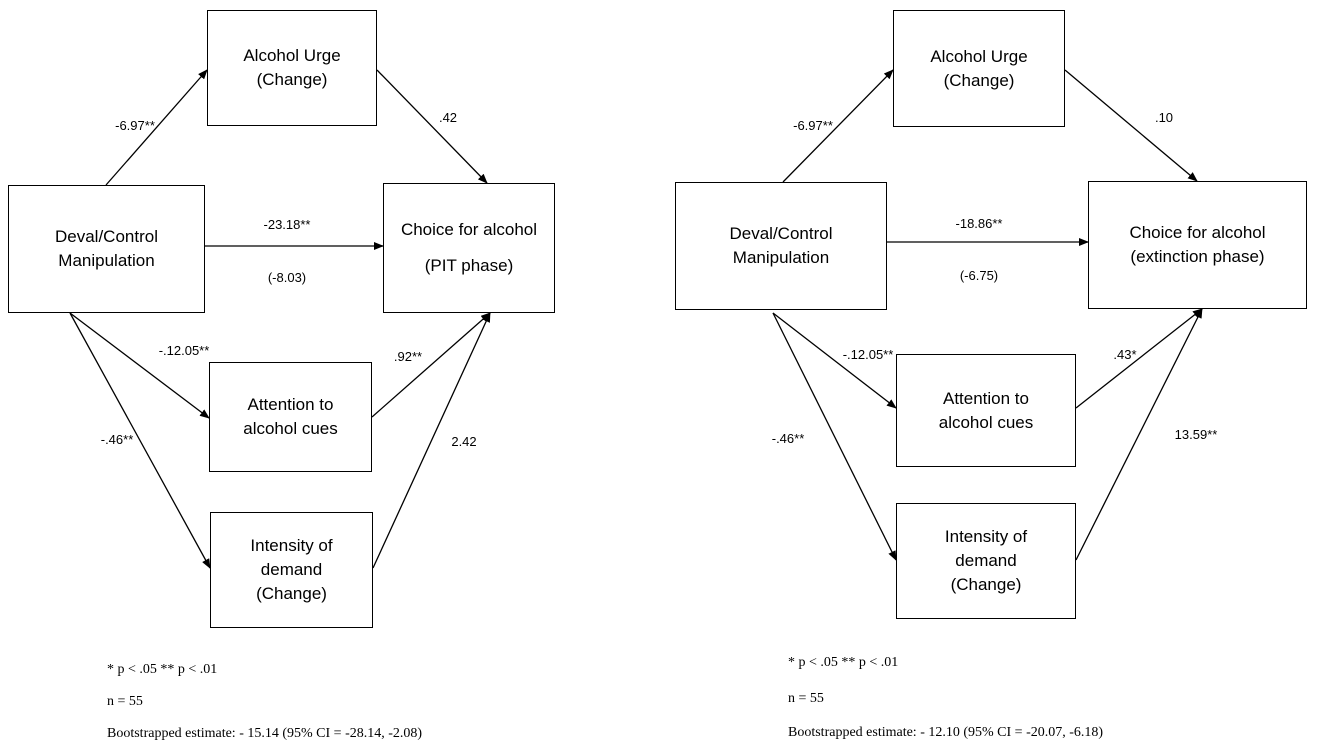  Describe the element at coordinates (986, 410) in the screenshot. I see `right-box-attention: Attention to alcohol cues` at that location.